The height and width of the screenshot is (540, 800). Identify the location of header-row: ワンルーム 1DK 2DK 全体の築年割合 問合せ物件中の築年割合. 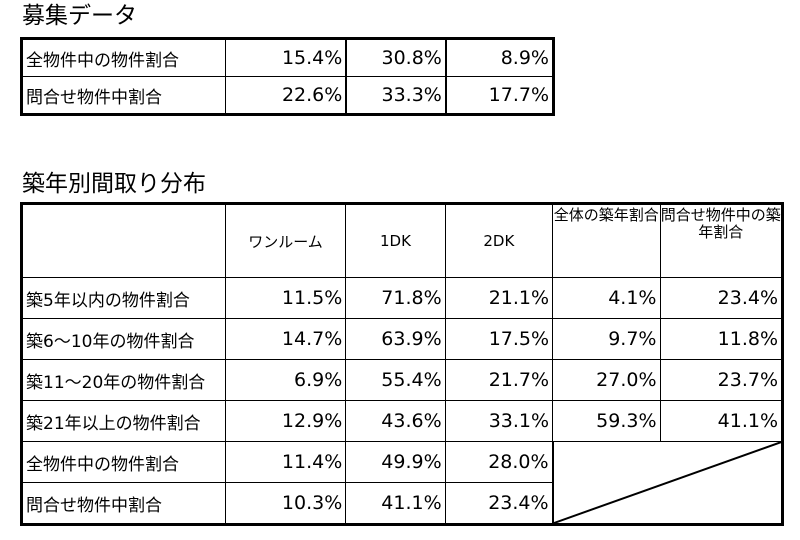
(402, 240).